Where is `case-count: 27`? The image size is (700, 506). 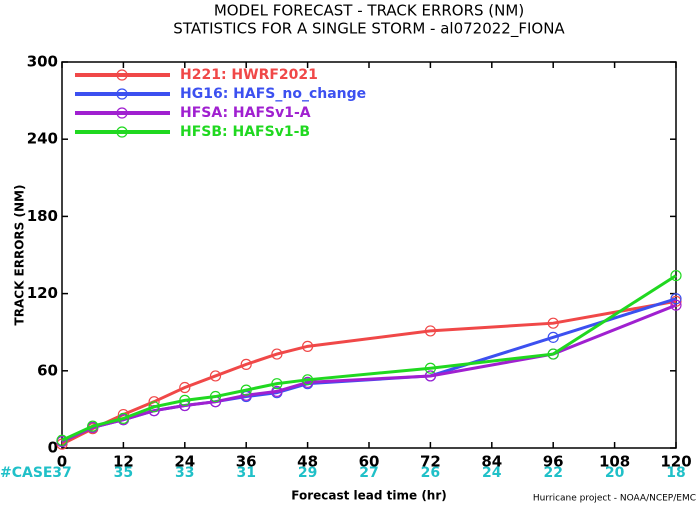 case-count: 27 is located at coordinates (368, 473).